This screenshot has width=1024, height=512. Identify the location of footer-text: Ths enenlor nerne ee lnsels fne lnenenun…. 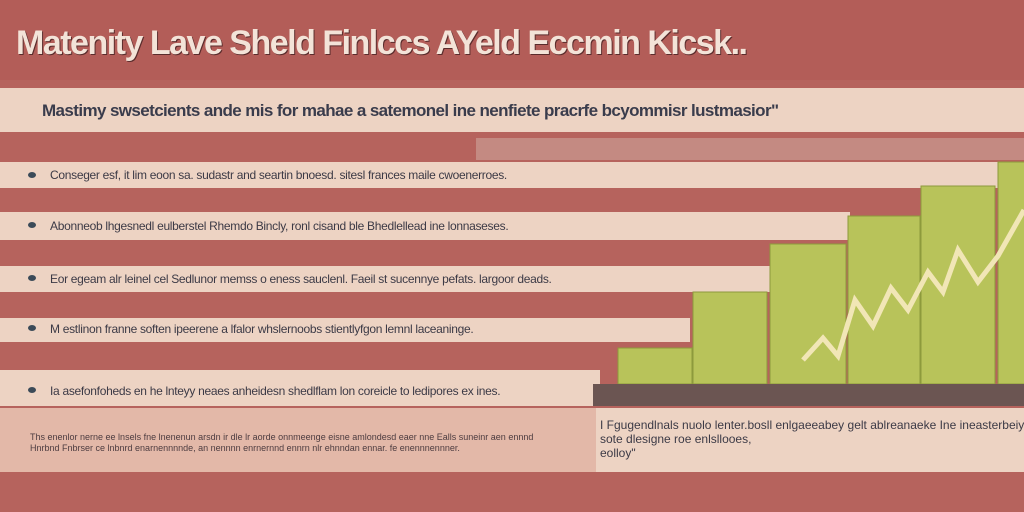
(282, 442).